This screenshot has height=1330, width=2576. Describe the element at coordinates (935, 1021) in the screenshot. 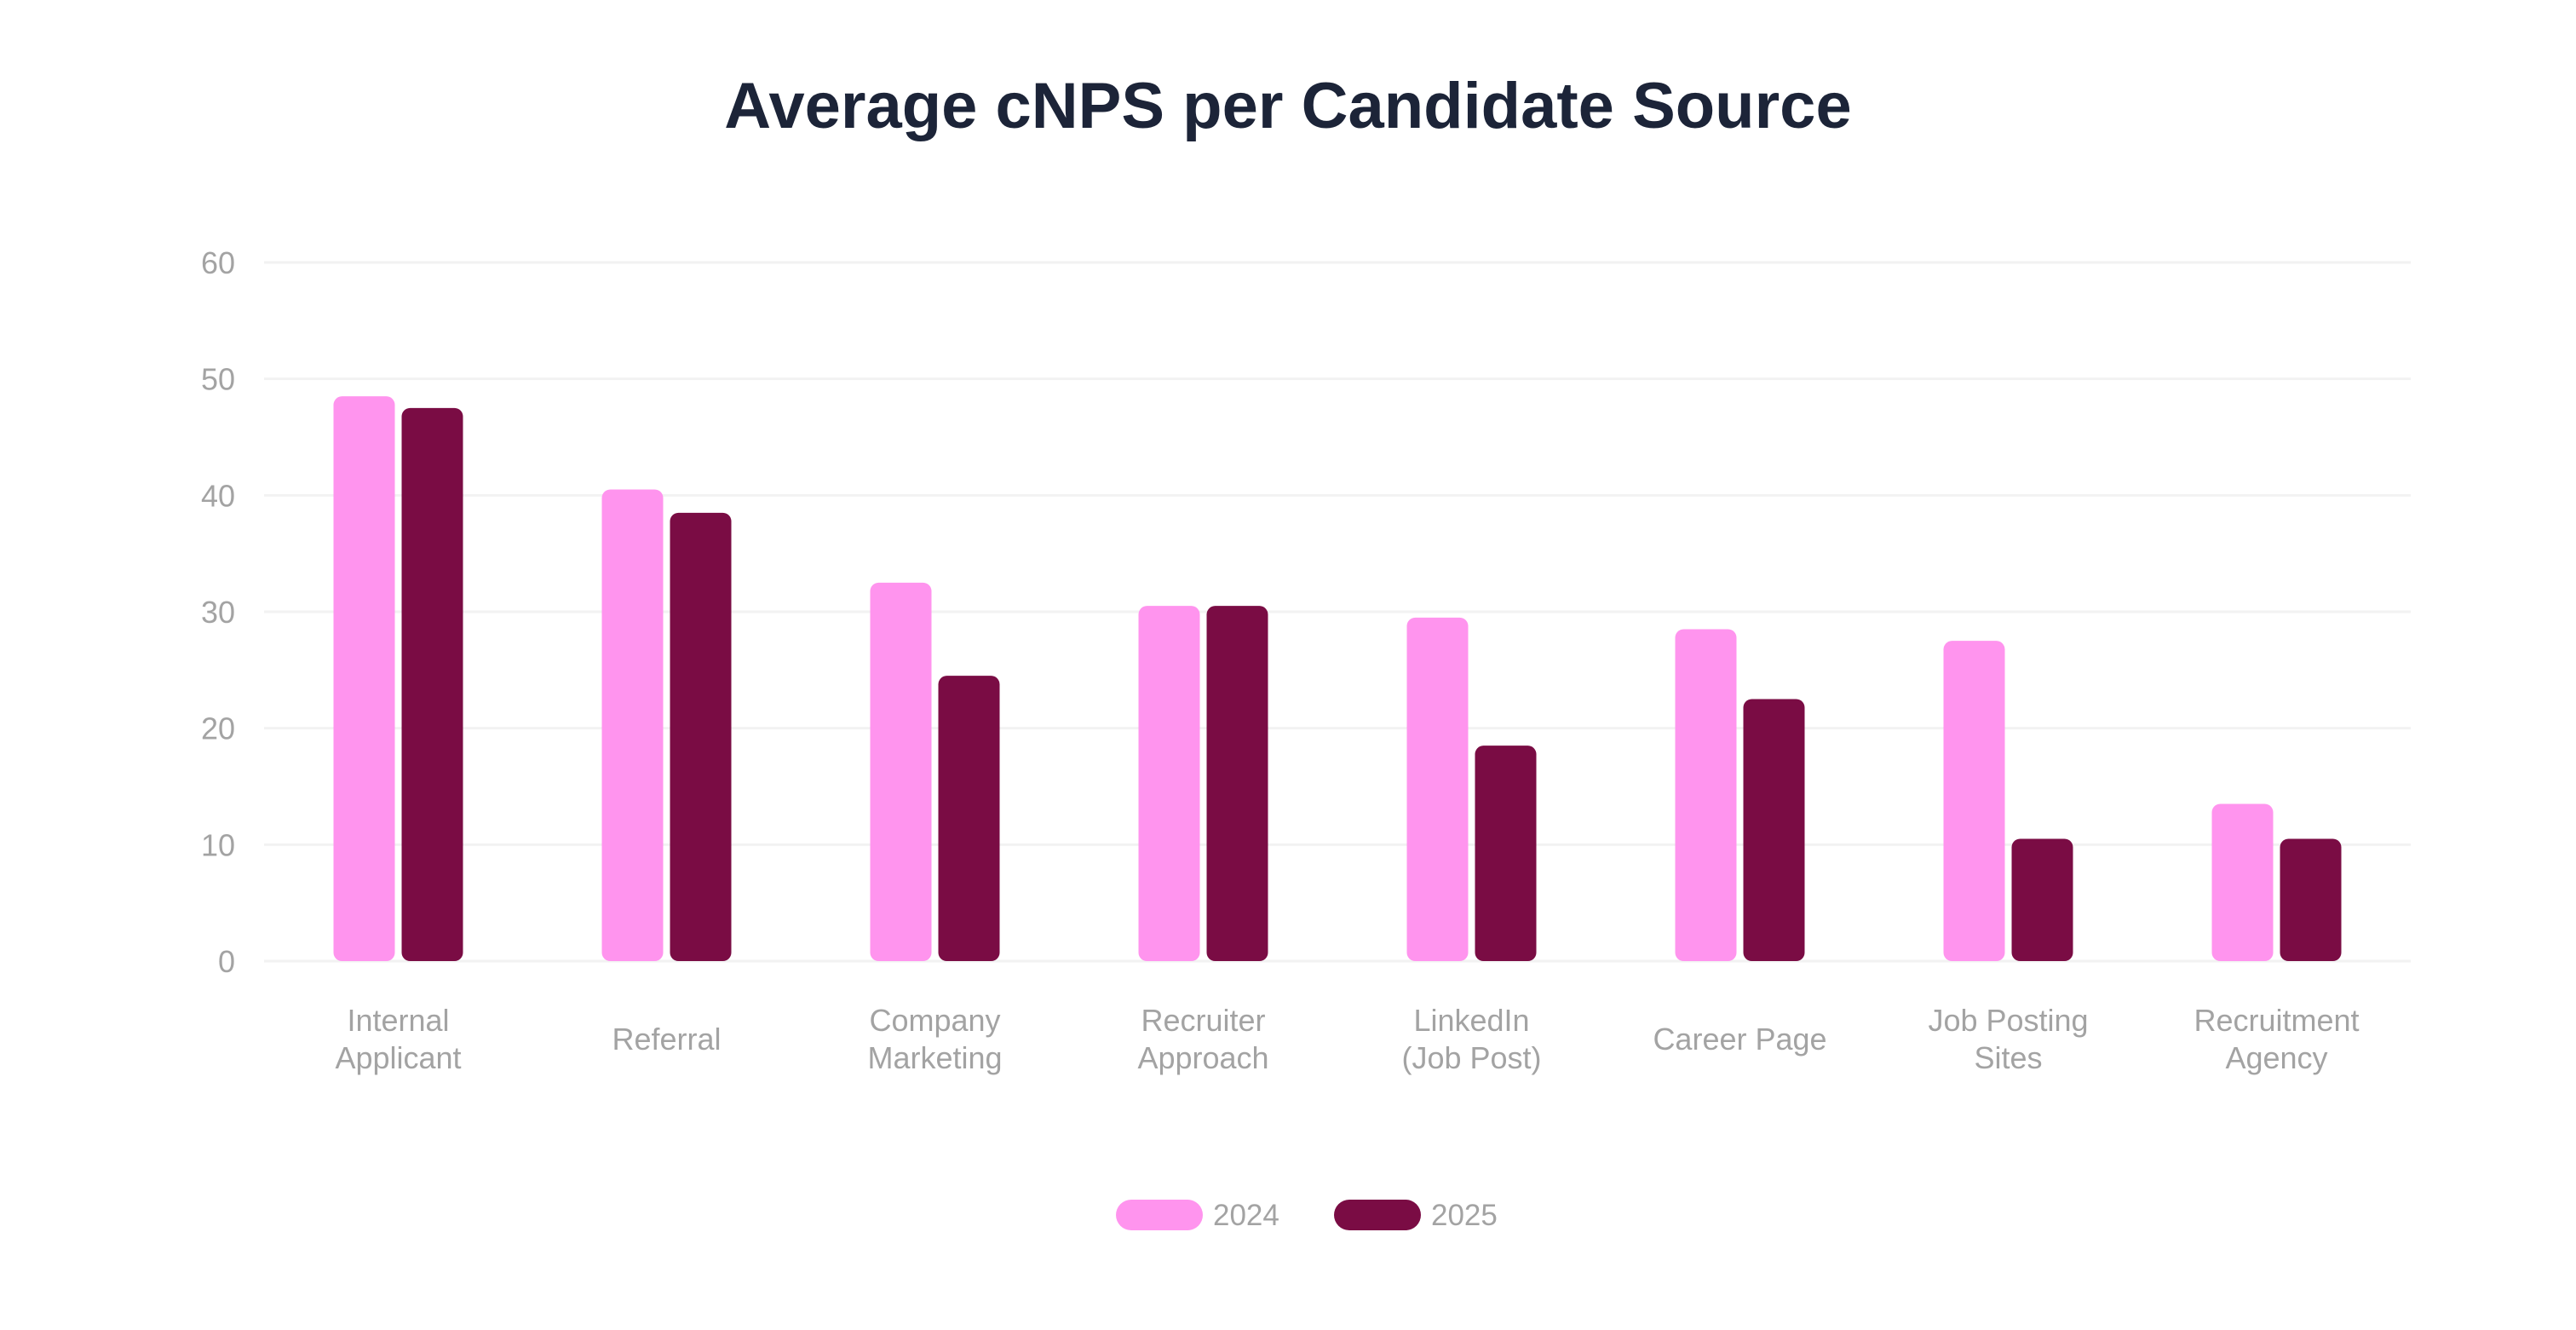

I see `category-label: Company` at that location.